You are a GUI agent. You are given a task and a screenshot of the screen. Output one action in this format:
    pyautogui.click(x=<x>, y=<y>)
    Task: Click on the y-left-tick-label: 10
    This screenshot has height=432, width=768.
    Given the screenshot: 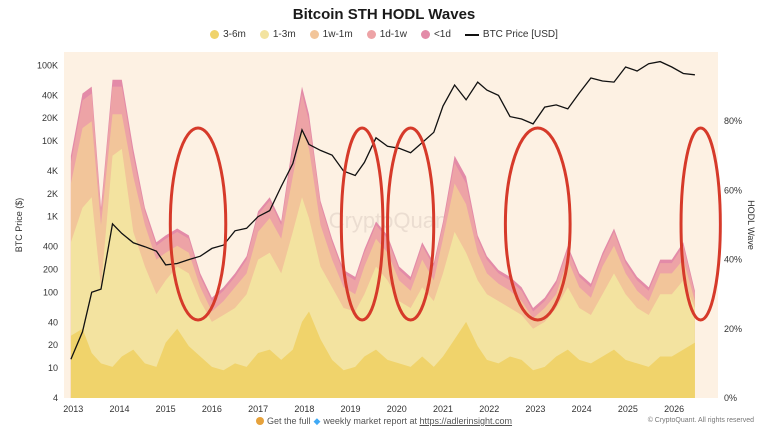 What is the action you would take?
    pyautogui.click(x=53, y=368)
    